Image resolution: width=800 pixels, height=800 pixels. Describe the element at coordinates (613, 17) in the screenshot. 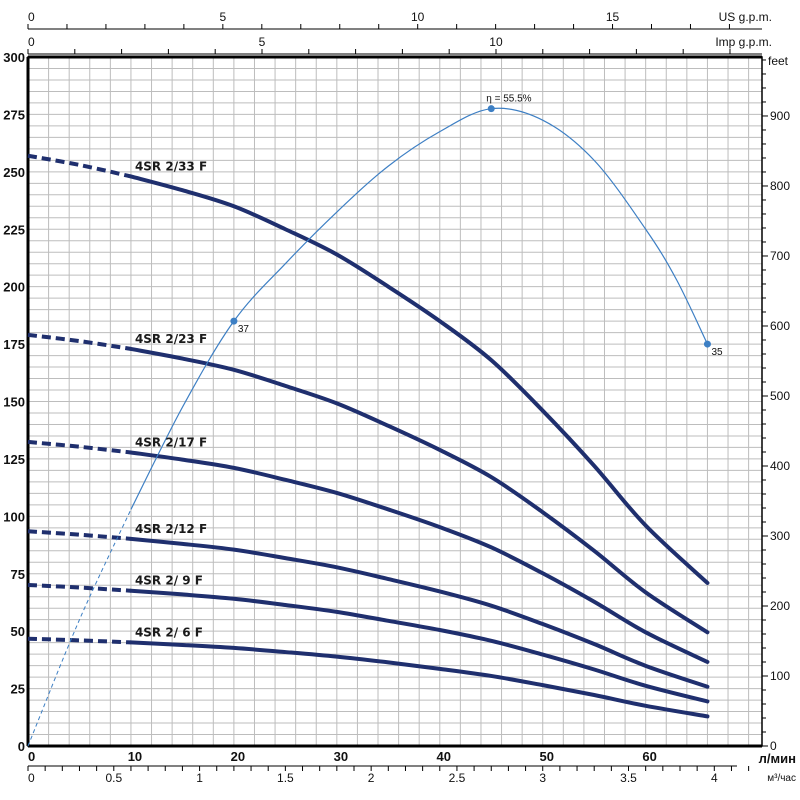

I see `top-tick-label: 15` at that location.